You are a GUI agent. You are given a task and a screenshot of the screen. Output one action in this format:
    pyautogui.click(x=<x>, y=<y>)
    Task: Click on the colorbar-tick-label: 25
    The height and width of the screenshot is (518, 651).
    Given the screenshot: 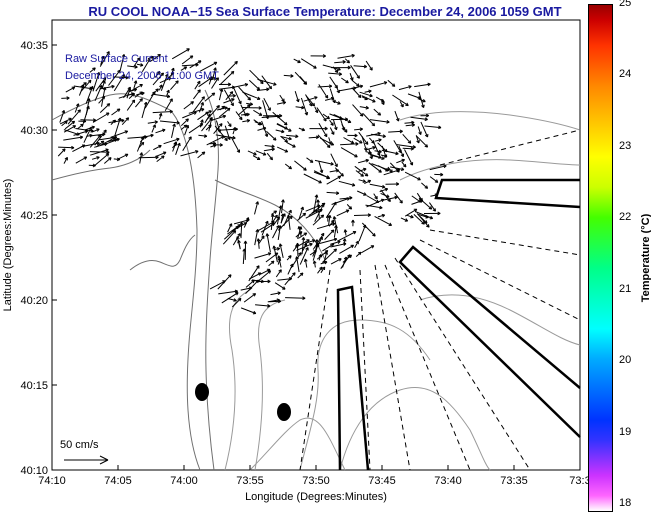 What is the action you would take?
    pyautogui.click(x=625, y=4)
    